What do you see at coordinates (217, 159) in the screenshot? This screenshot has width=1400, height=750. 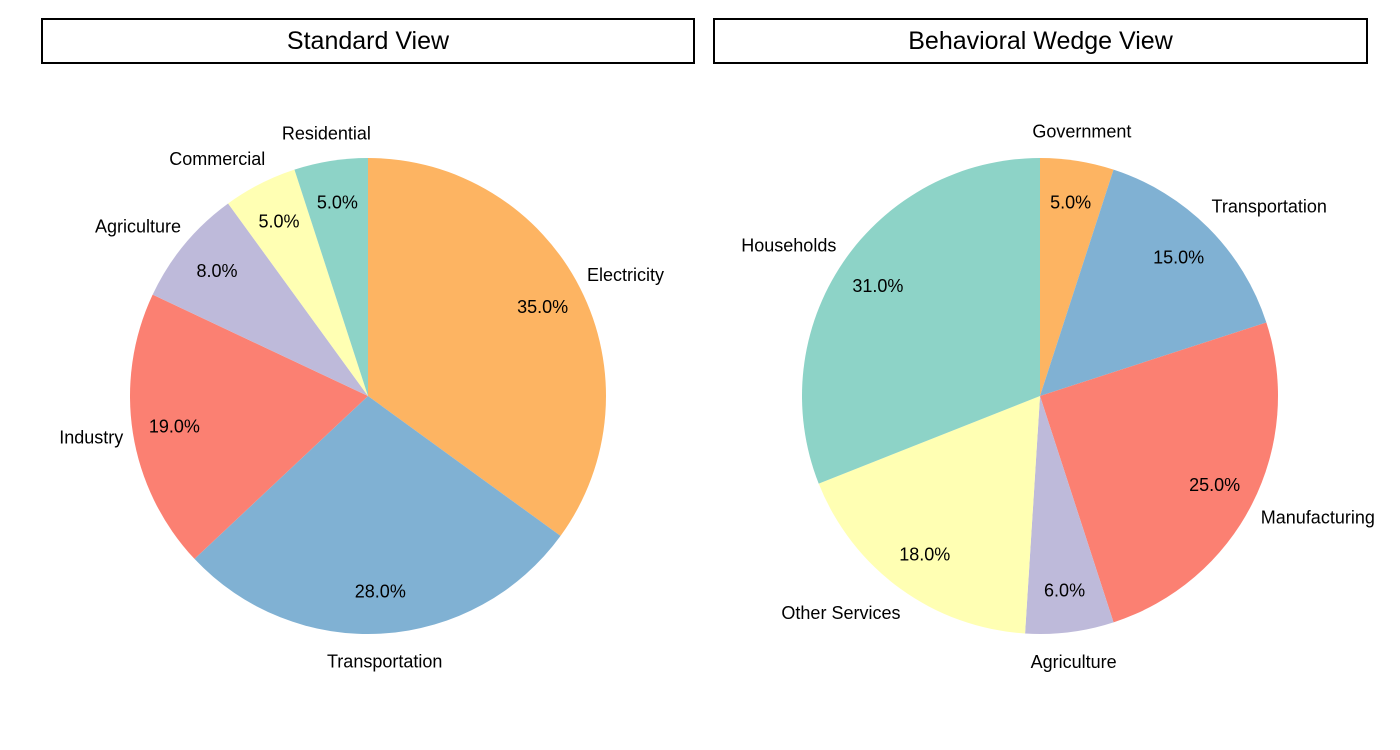 I see `pie-category-label-commercial: Commercial` at bounding box center [217, 159].